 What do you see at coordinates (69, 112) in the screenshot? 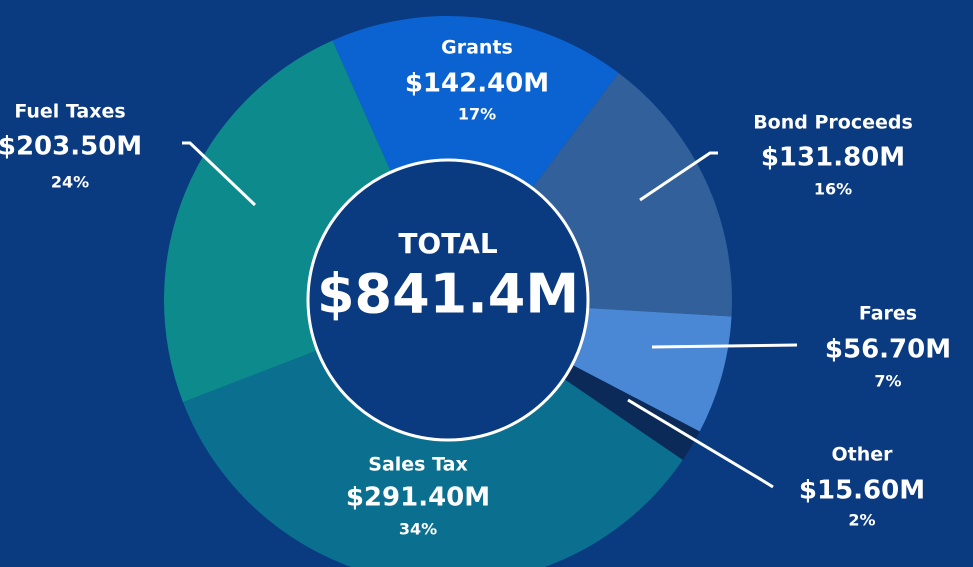
I see `slice-name: Fuel Taxes` at bounding box center [69, 112].